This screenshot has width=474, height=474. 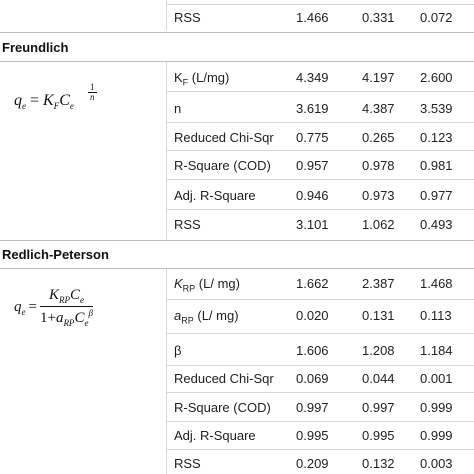 I want to click on value-cell: 1.062, so click(x=378, y=224).